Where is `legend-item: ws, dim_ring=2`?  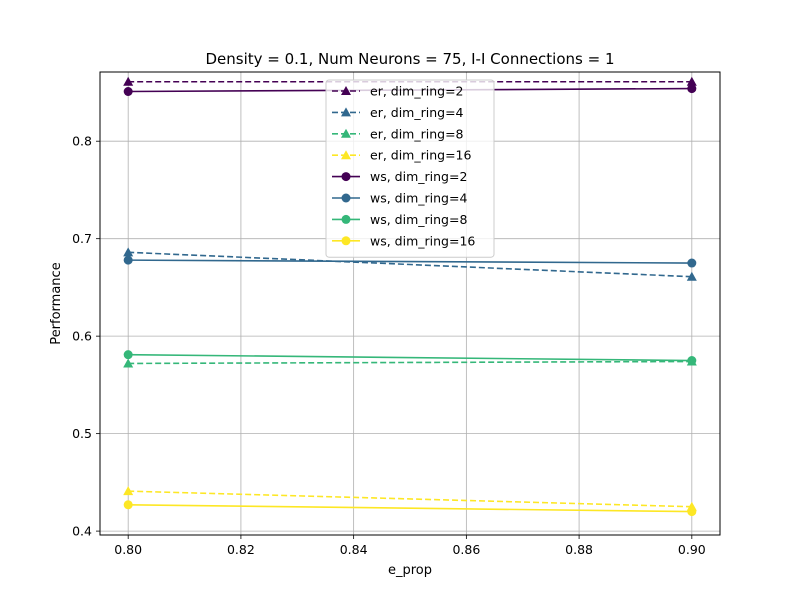 legend-item: ws, dim_ring=2 is located at coordinates (399, 176).